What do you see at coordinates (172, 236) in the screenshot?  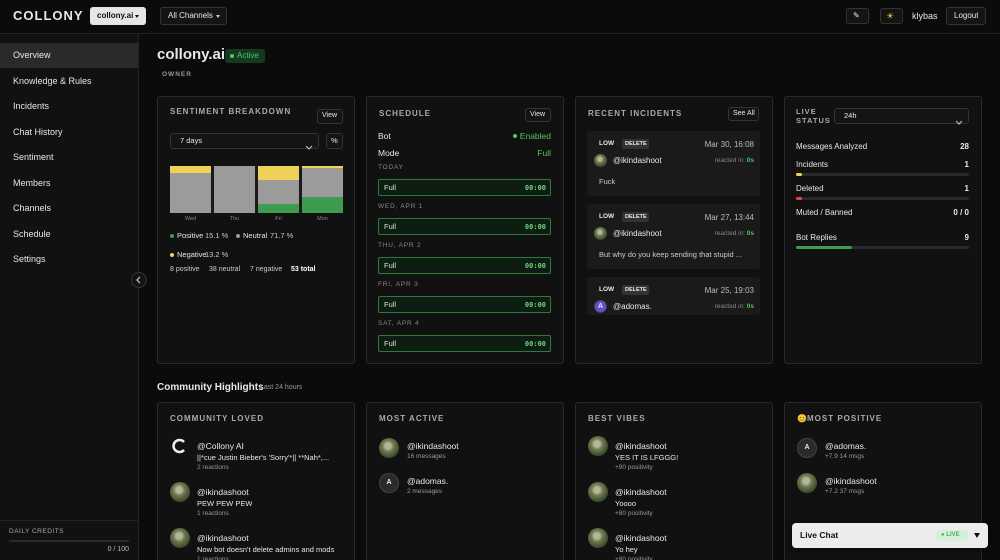 I see `legend-dot` at bounding box center [172, 236].